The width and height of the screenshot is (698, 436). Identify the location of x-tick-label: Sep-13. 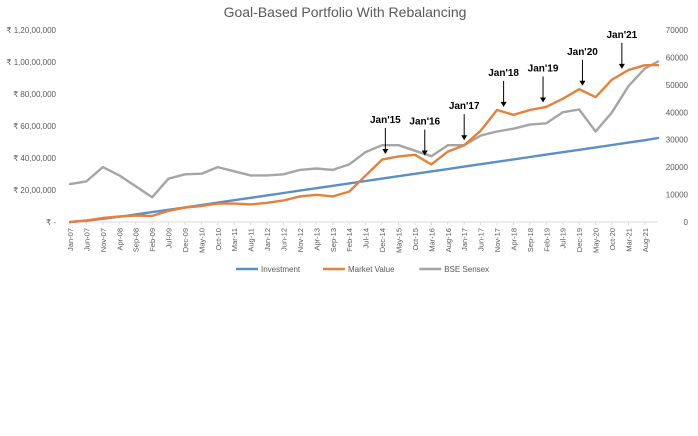
(333, 240).